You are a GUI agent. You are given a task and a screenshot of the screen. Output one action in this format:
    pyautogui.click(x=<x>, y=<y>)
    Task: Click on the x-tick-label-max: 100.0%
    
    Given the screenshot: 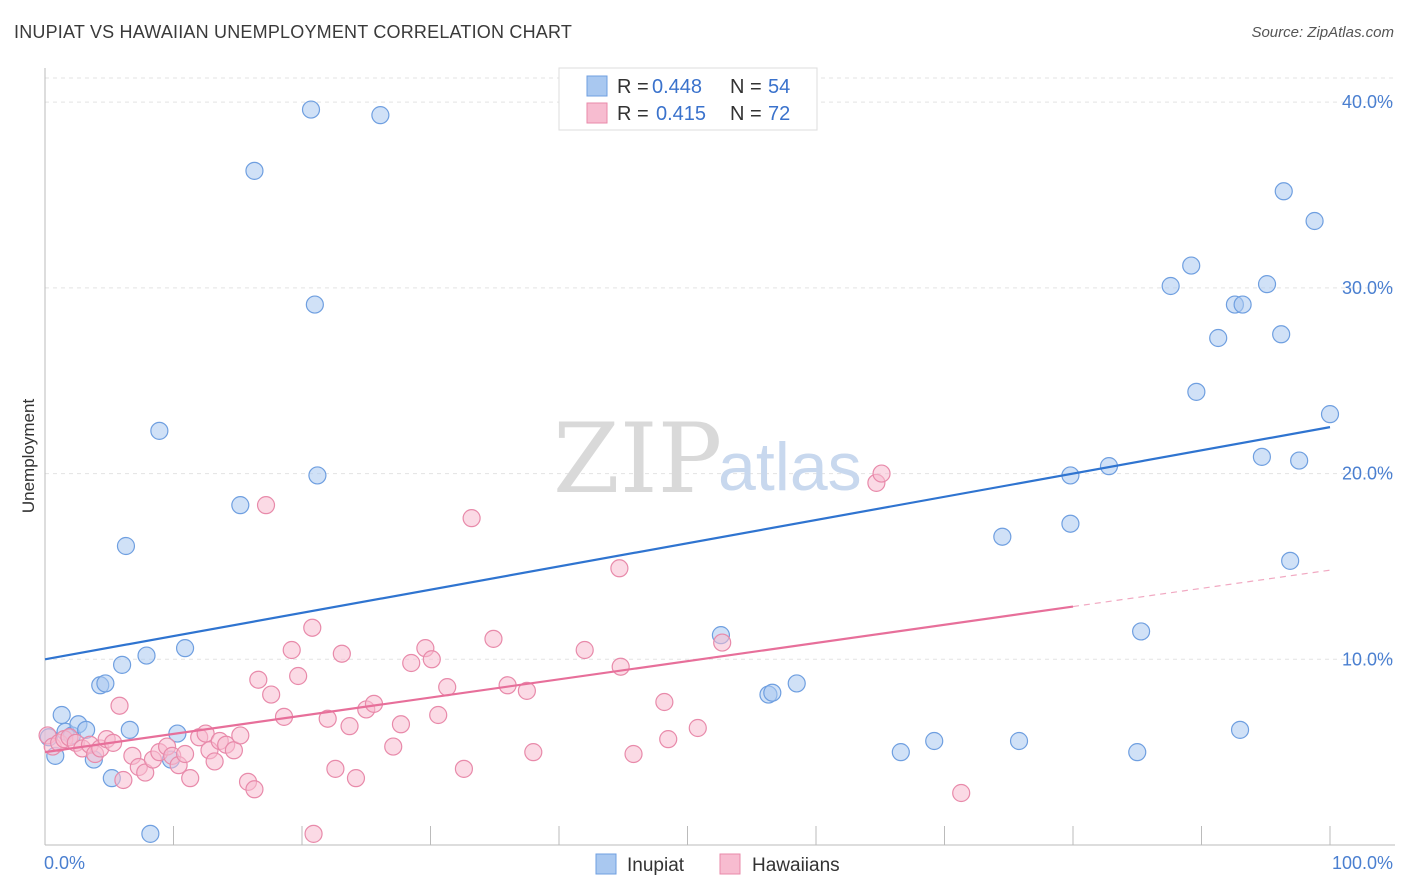 What is the action you would take?
    pyautogui.click(x=1362, y=863)
    